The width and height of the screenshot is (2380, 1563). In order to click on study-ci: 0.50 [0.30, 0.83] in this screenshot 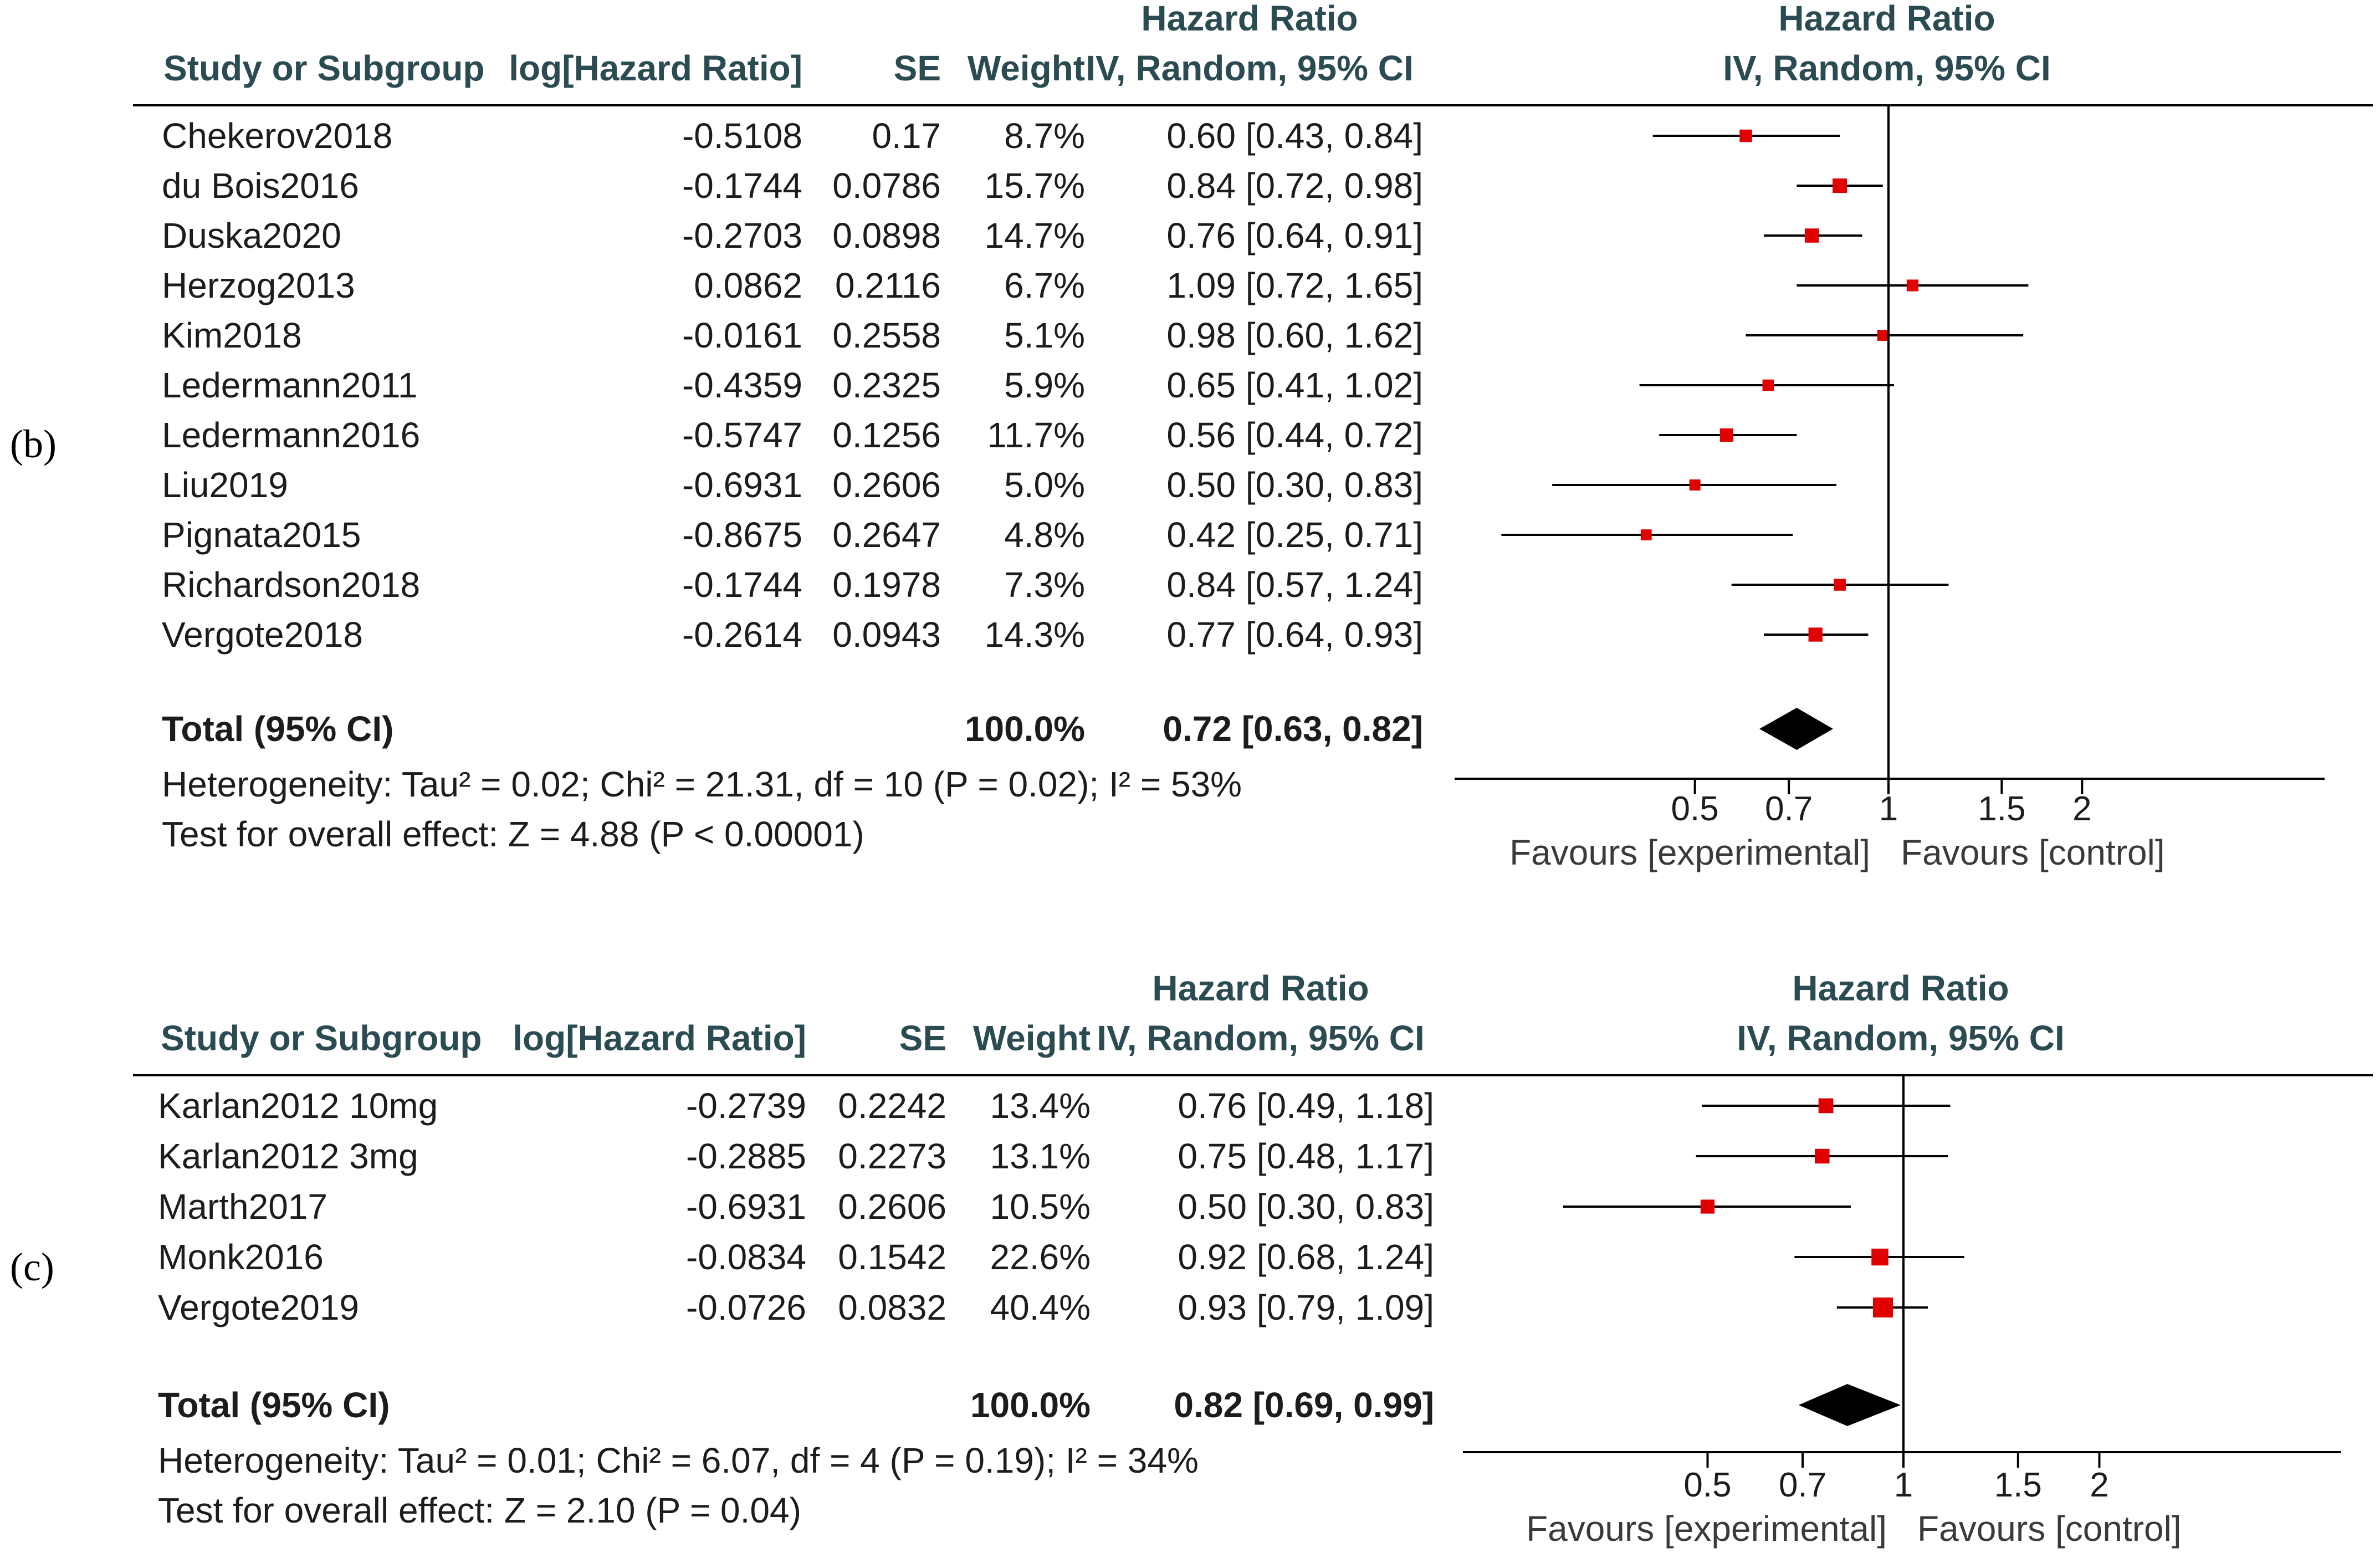, I will do `click(1294, 485)`.